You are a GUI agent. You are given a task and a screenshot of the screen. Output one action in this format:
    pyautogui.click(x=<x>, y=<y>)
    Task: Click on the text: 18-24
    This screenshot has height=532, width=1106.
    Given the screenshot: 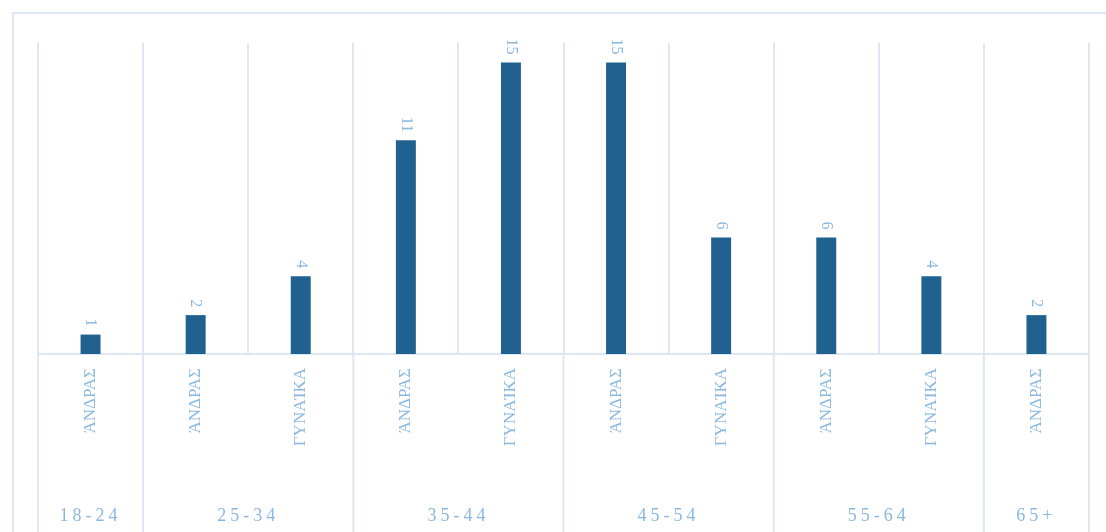 What is the action you would take?
    pyautogui.click(x=90, y=514)
    